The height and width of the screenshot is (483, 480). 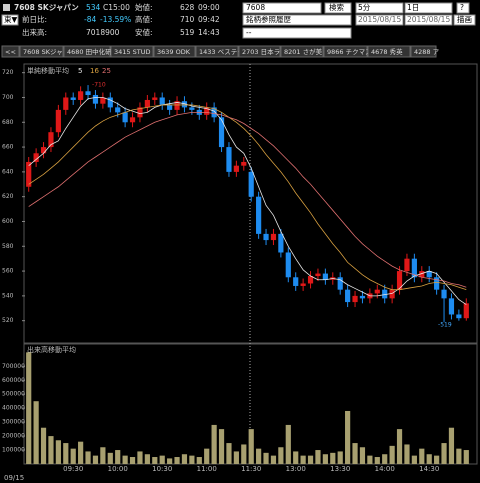 I want to click on interval-select, so click(x=379, y=8).